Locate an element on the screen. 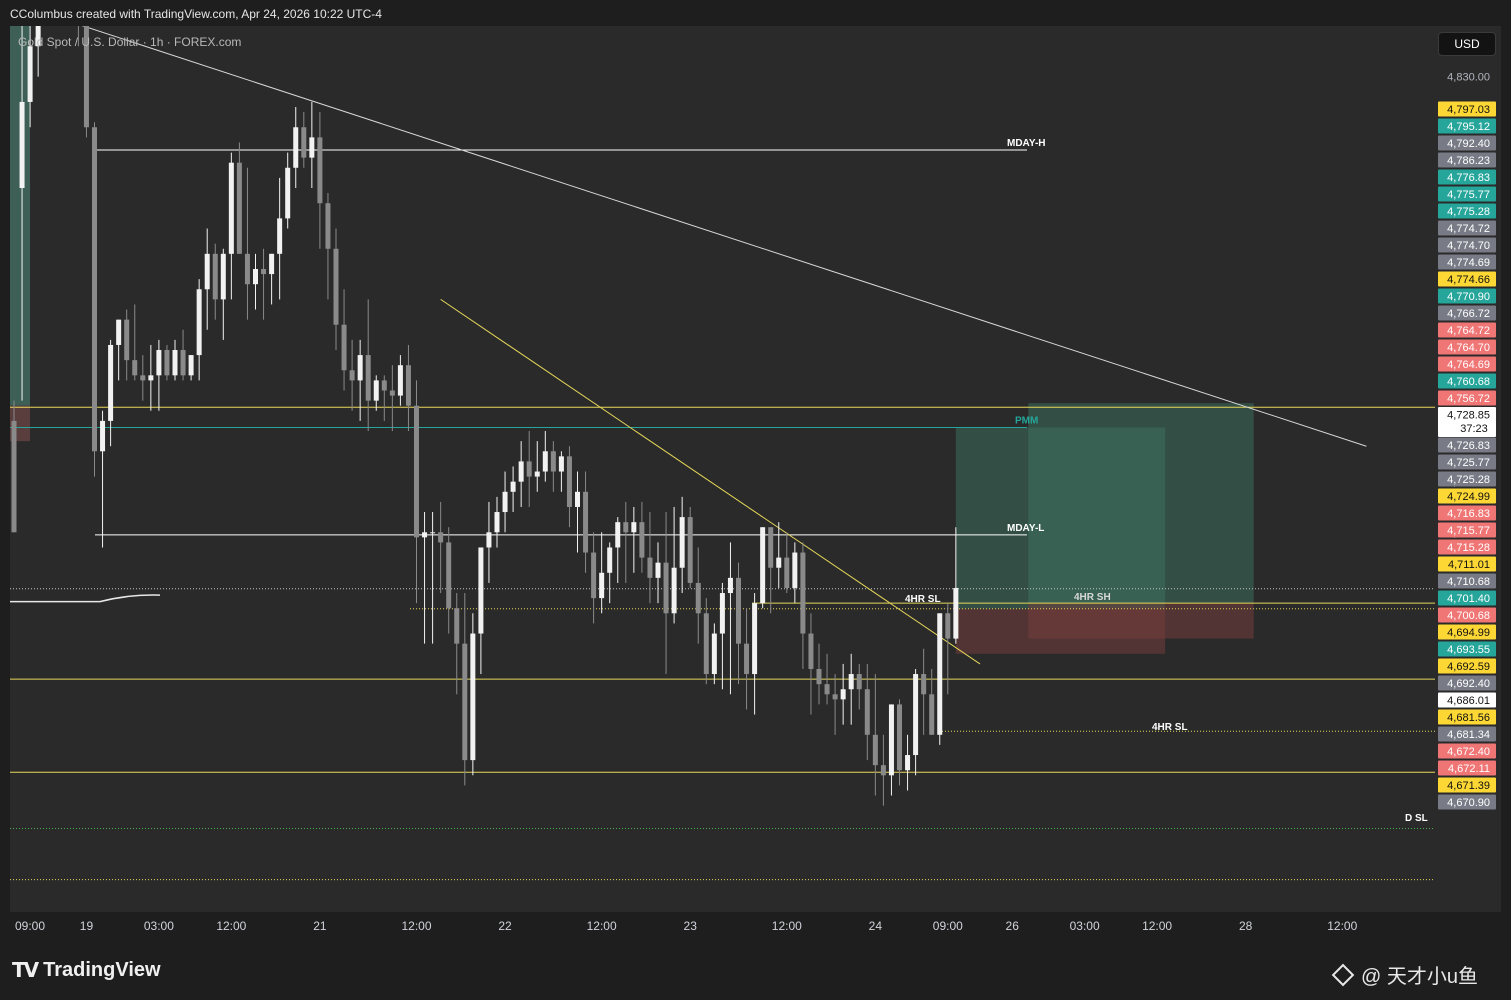  price-label-text: 4,775.28 is located at coordinates (1468, 212).